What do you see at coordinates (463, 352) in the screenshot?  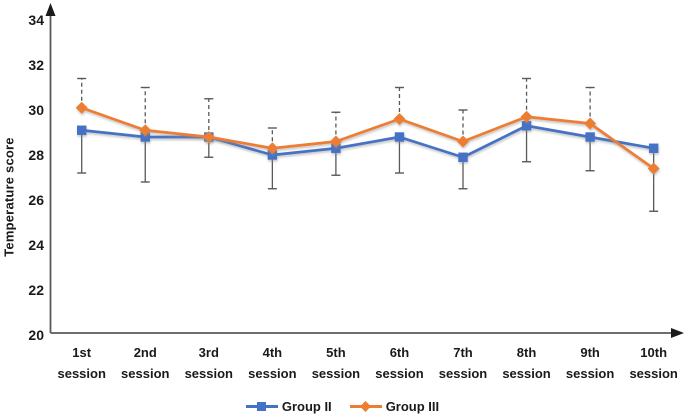 I see `x-category-label: 7th` at bounding box center [463, 352].